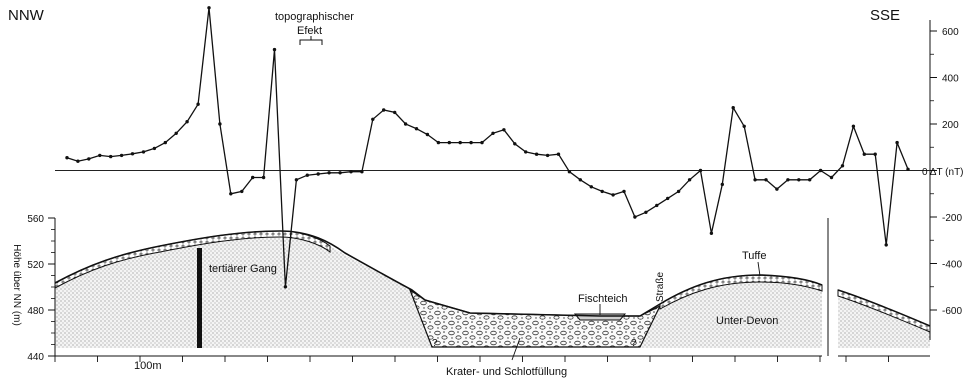 The width and height of the screenshot is (966, 381). I want to click on right-tick-label: -200, so click(952, 218).